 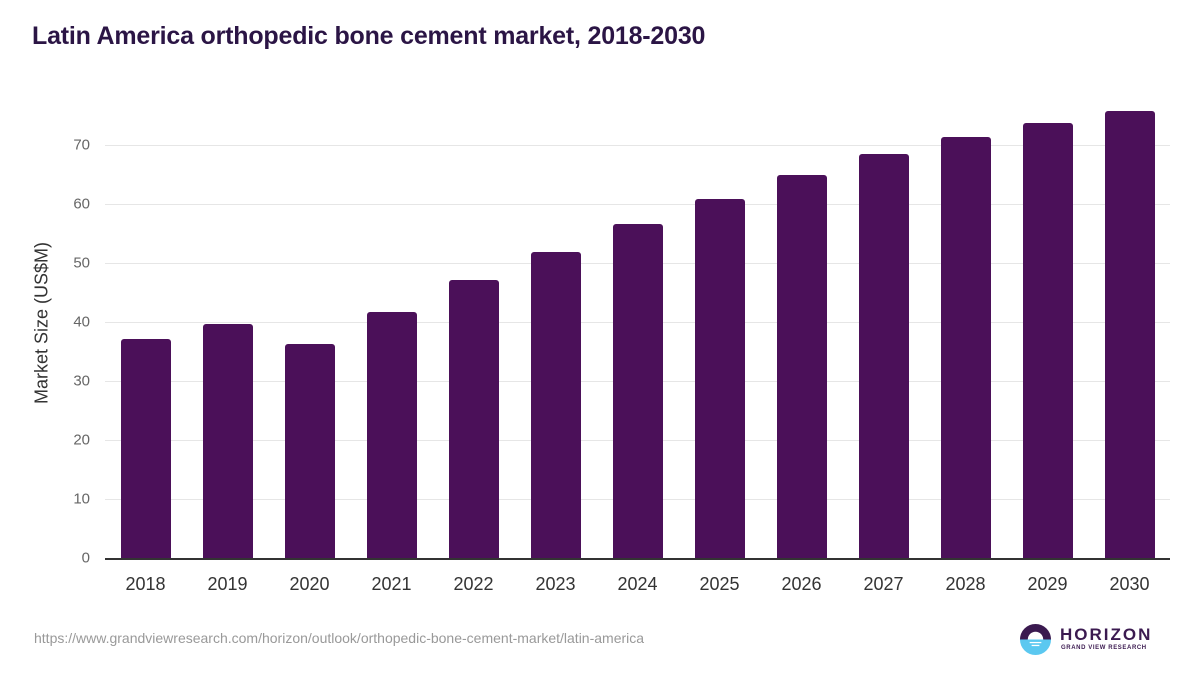 What do you see at coordinates (309, 450) in the screenshot?
I see `bar-2020` at bounding box center [309, 450].